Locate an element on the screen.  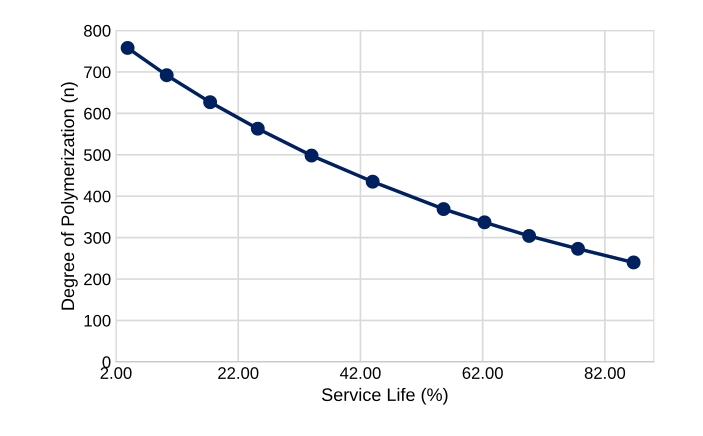
y-tick-label: 600 is located at coordinates (97, 114).